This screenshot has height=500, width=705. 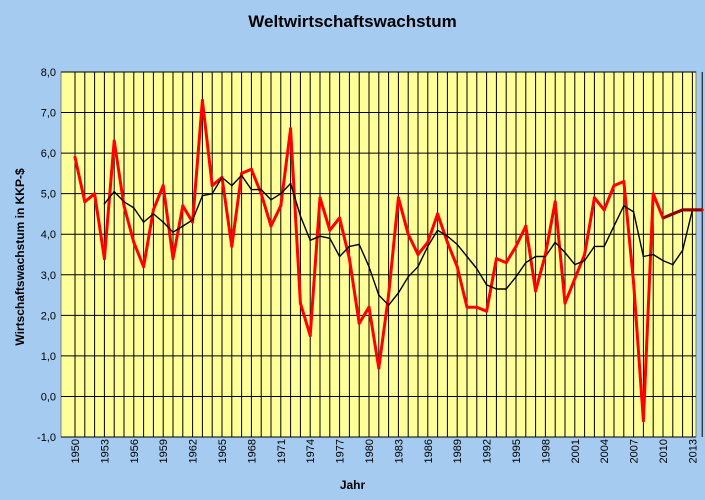 I want to click on y-tick-label: -1,0, so click(x=46, y=438).